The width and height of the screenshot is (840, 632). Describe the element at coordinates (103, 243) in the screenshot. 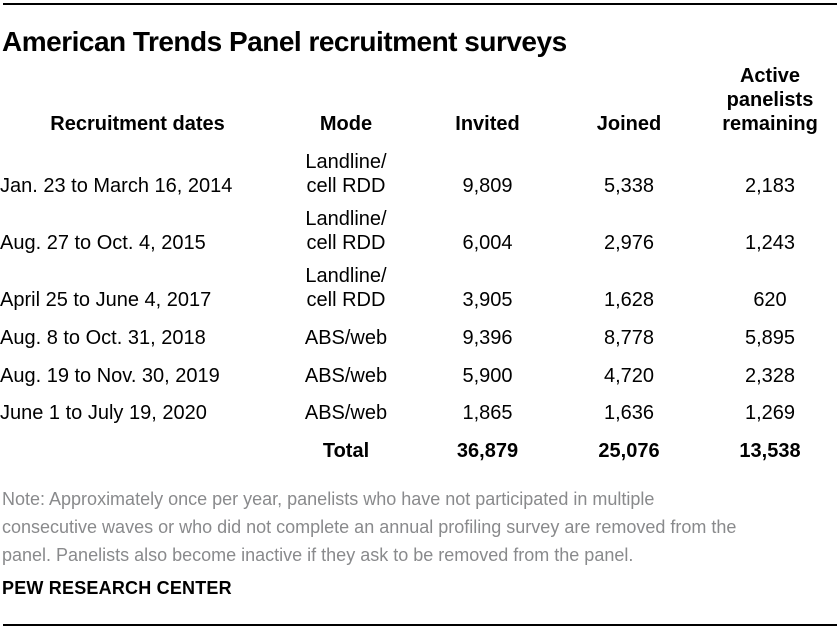

I see `date-cell: Aug. 27 to Oct. 4, 2015` at that location.